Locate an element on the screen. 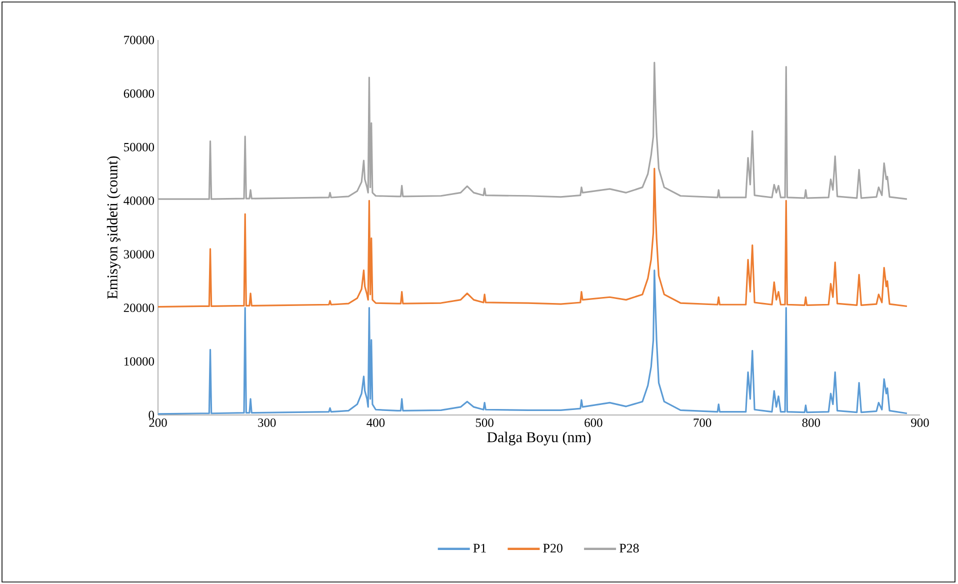 The height and width of the screenshot is (584, 958). y-tick-label: 50000 is located at coordinates (139, 147).